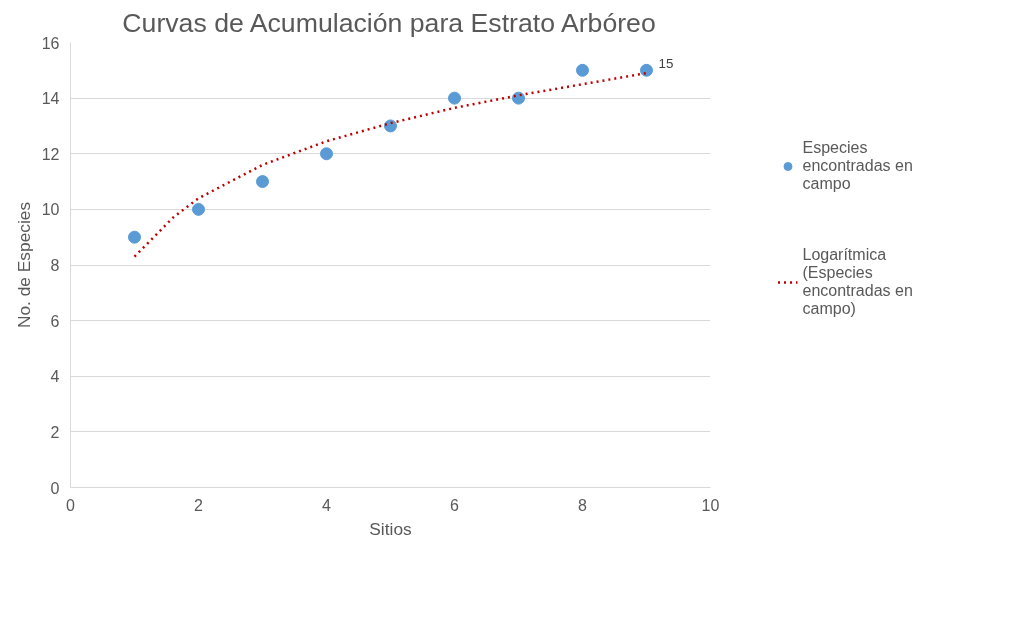 The image size is (1013, 623). What do you see at coordinates (858, 282) in the screenshot?
I see `legend-label: Logarítmica (Especies encontradas en campo)` at bounding box center [858, 282].